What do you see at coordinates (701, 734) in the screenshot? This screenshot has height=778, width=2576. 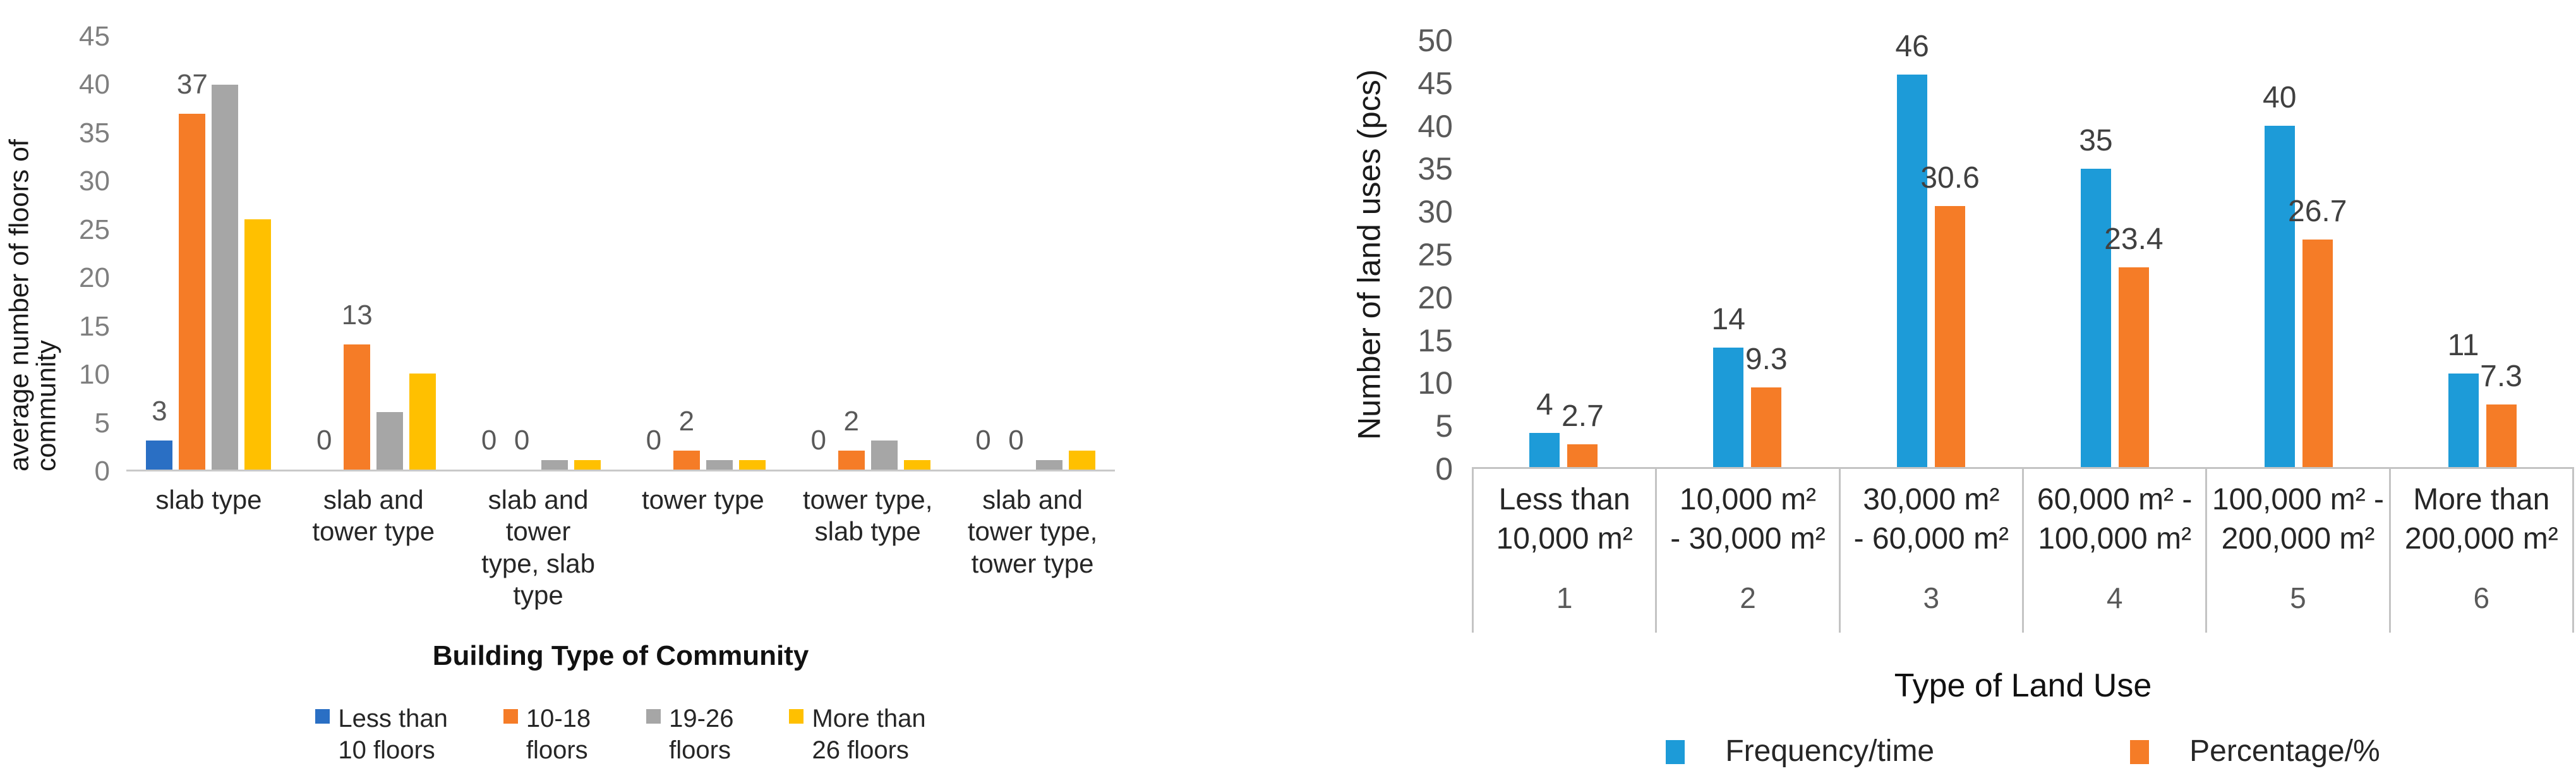 I see `legend-label: 19-26 floors` at bounding box center [701, 734].